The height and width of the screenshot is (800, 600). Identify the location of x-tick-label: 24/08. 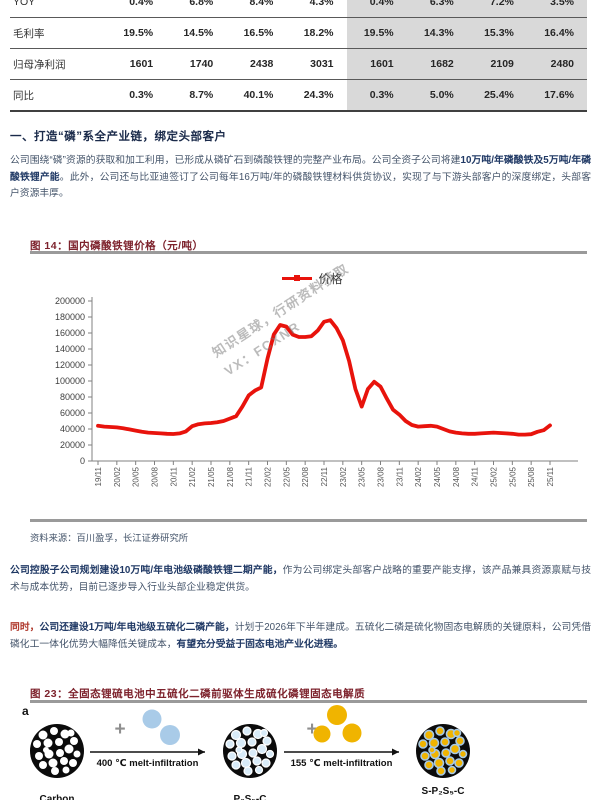
(456, 476).